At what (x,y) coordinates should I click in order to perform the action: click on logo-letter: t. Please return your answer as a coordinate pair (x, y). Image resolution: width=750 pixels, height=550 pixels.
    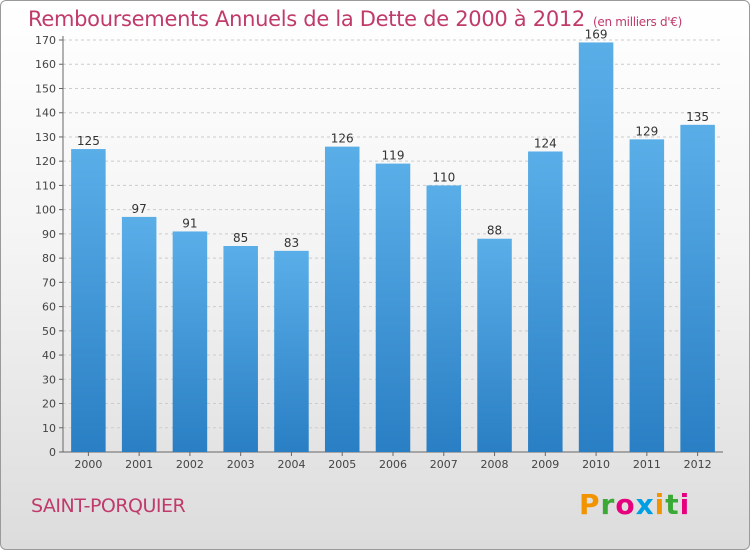
    Looking at the image, I should click on (672, 504).